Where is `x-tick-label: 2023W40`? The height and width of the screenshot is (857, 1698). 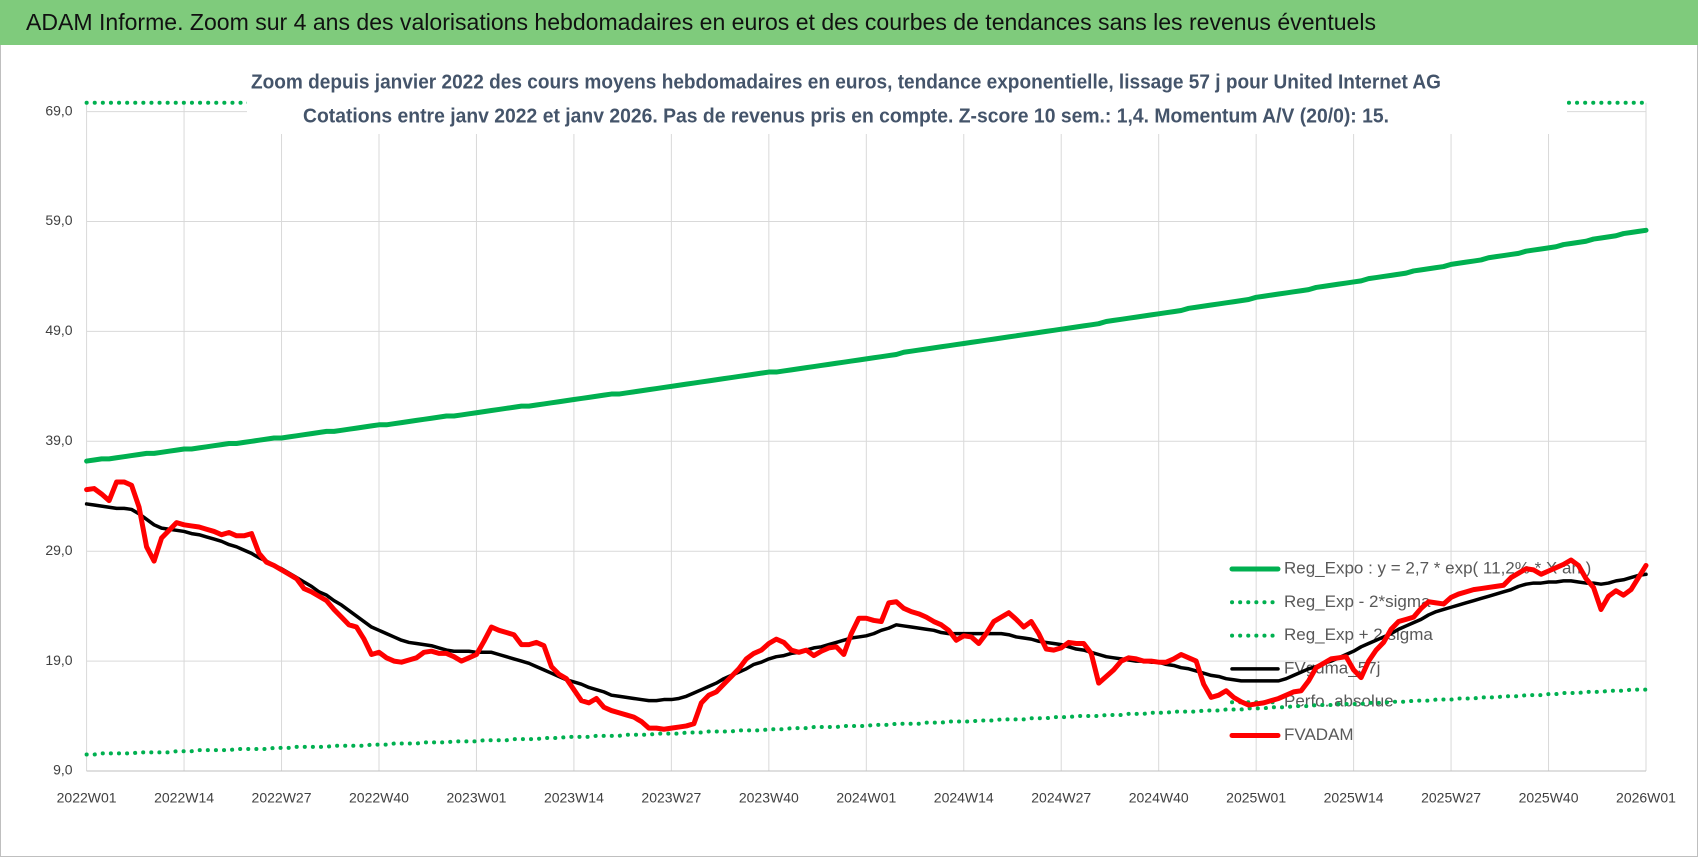 x-tick-label: 2023W40 is located at coordinates (769, 798).